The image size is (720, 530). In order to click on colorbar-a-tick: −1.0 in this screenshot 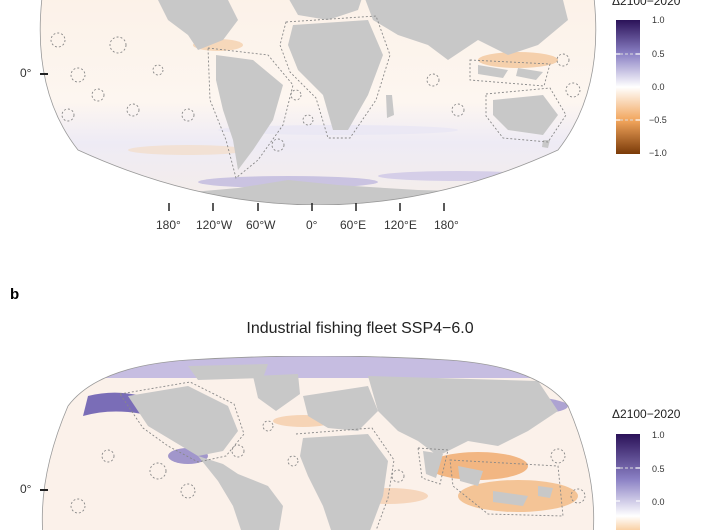, I will do `click(658, 153)`.